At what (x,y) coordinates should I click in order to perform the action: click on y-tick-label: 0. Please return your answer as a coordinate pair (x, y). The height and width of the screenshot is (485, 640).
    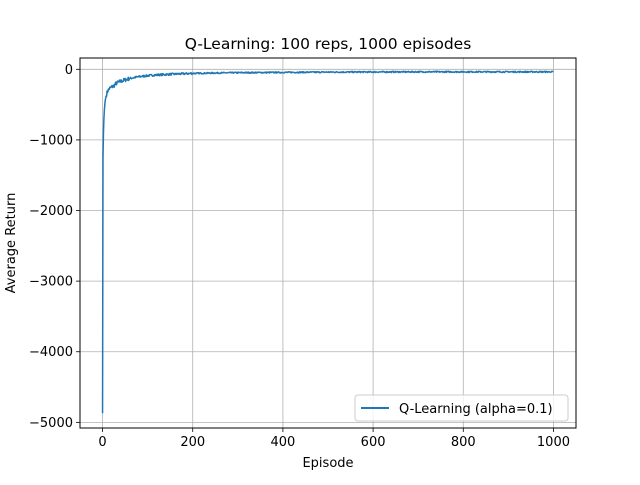
    Looking at the image, I should click on (69, 70).